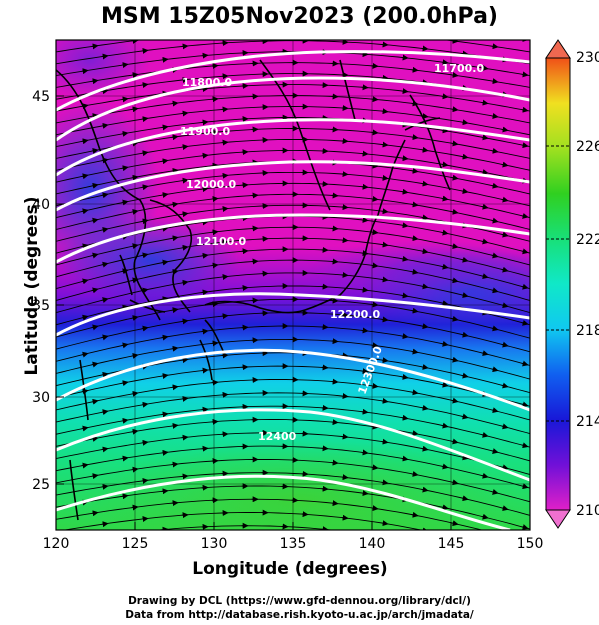 Image resolution: width=599 pixels, height=625 pixels. What do you see at coordinates (587, 147) in the screenshot?
I see `colorbar-label: 226` at bounding box center [587, 147].